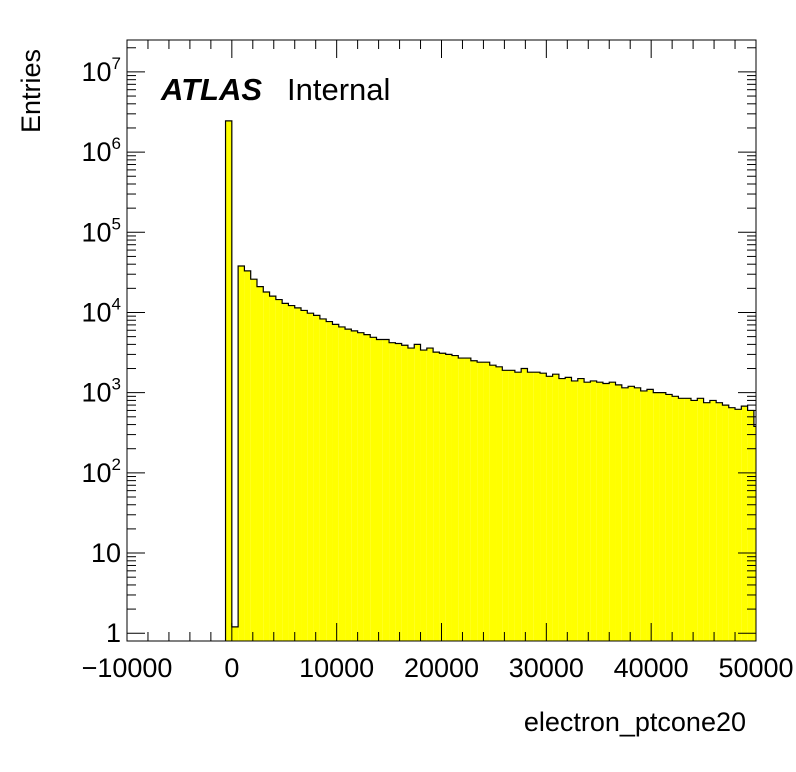 The width and height of the screenshot is (796, 772). What do you see at coordinates (211, 89) in the screenshot?
I see `atlas-label: ATLAS` at bounding box center [211, 89].